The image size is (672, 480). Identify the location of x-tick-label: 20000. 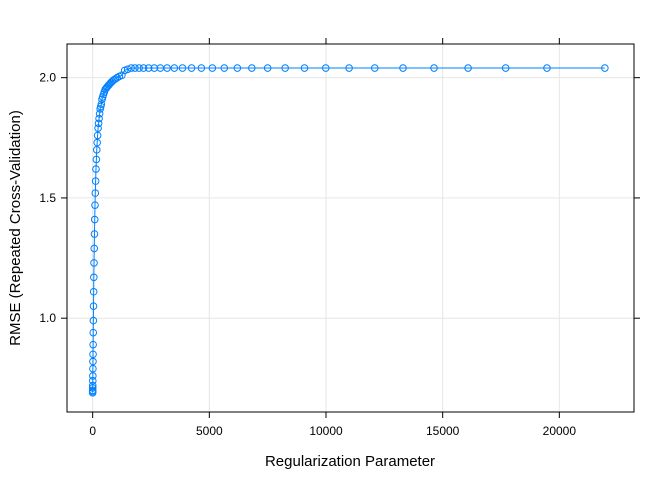
(560, 431).